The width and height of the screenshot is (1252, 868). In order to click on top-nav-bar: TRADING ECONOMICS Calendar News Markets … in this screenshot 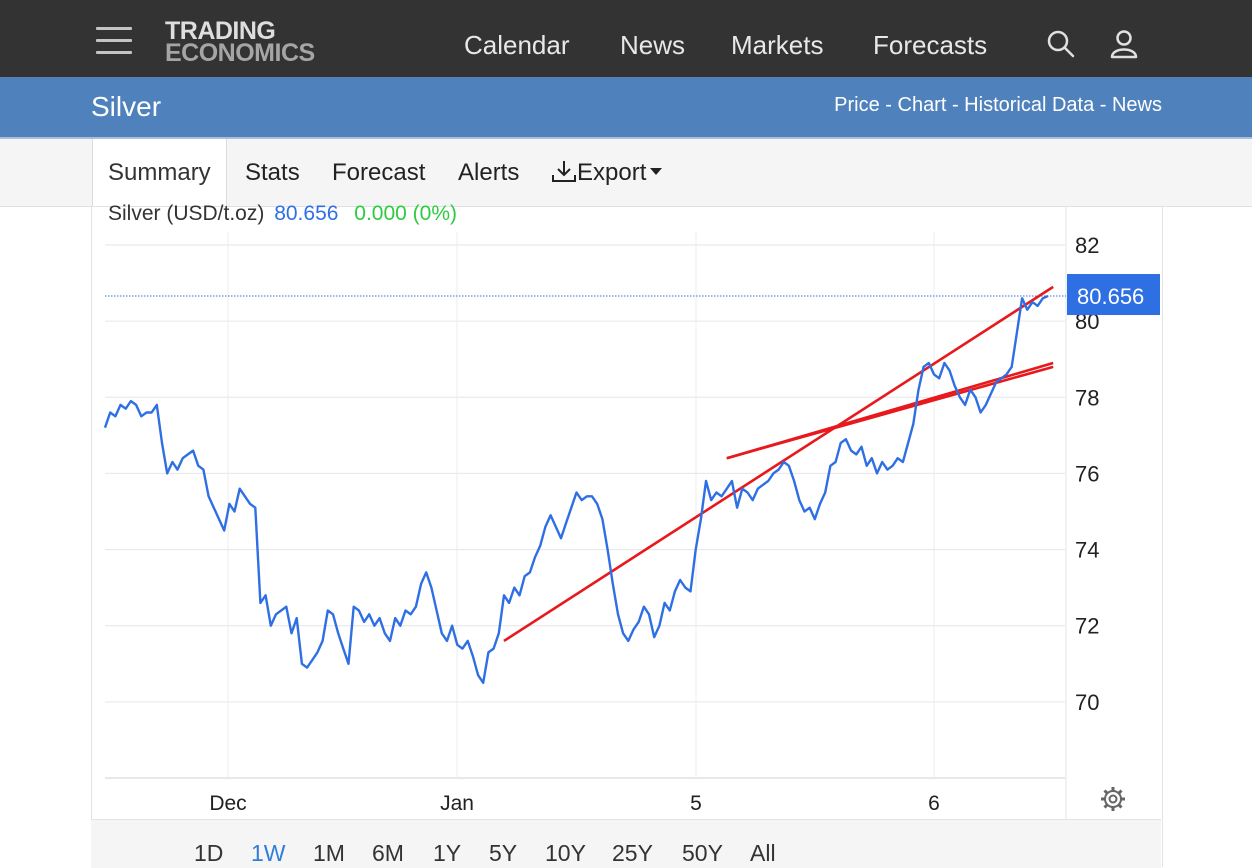, I will do `click(626, 38)`.